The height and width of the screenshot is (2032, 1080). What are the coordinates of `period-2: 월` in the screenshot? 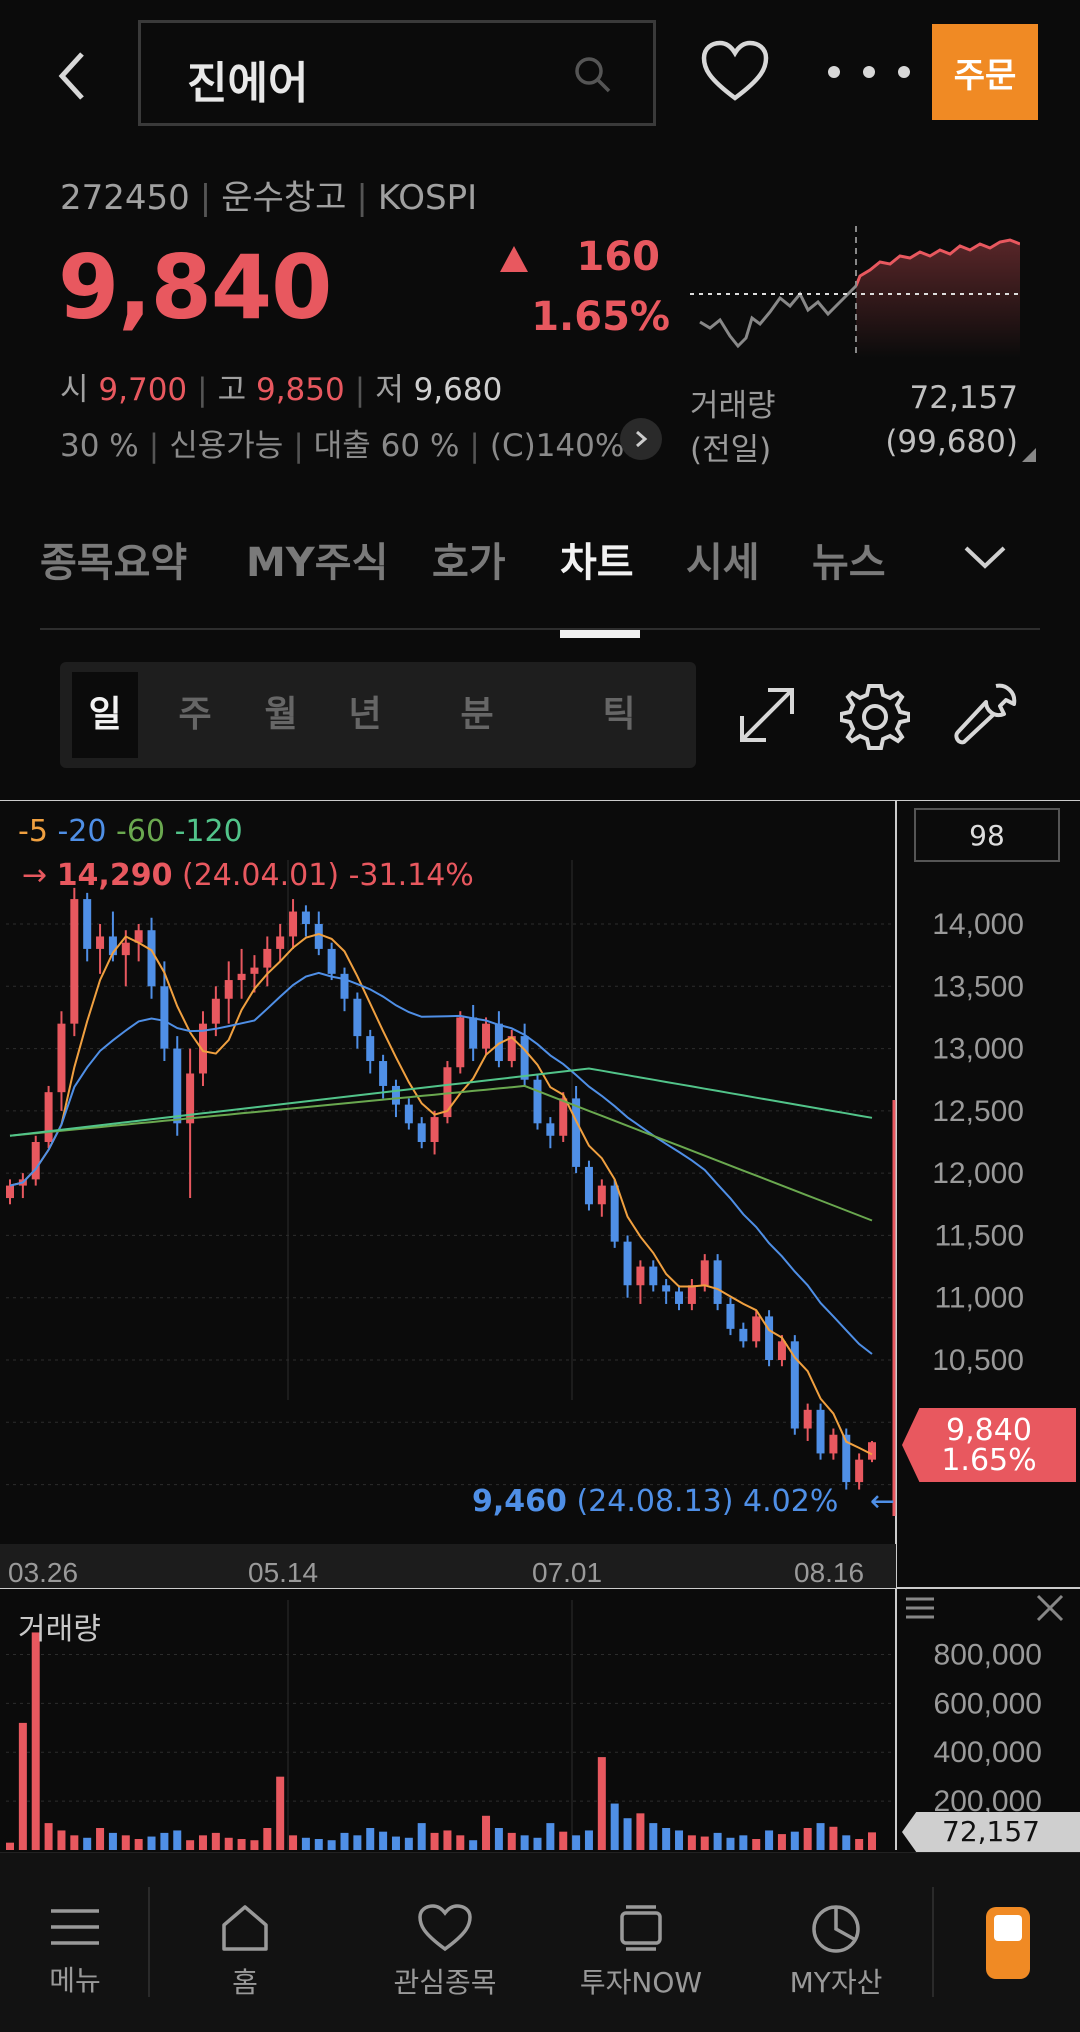 It's located at (281, 714).